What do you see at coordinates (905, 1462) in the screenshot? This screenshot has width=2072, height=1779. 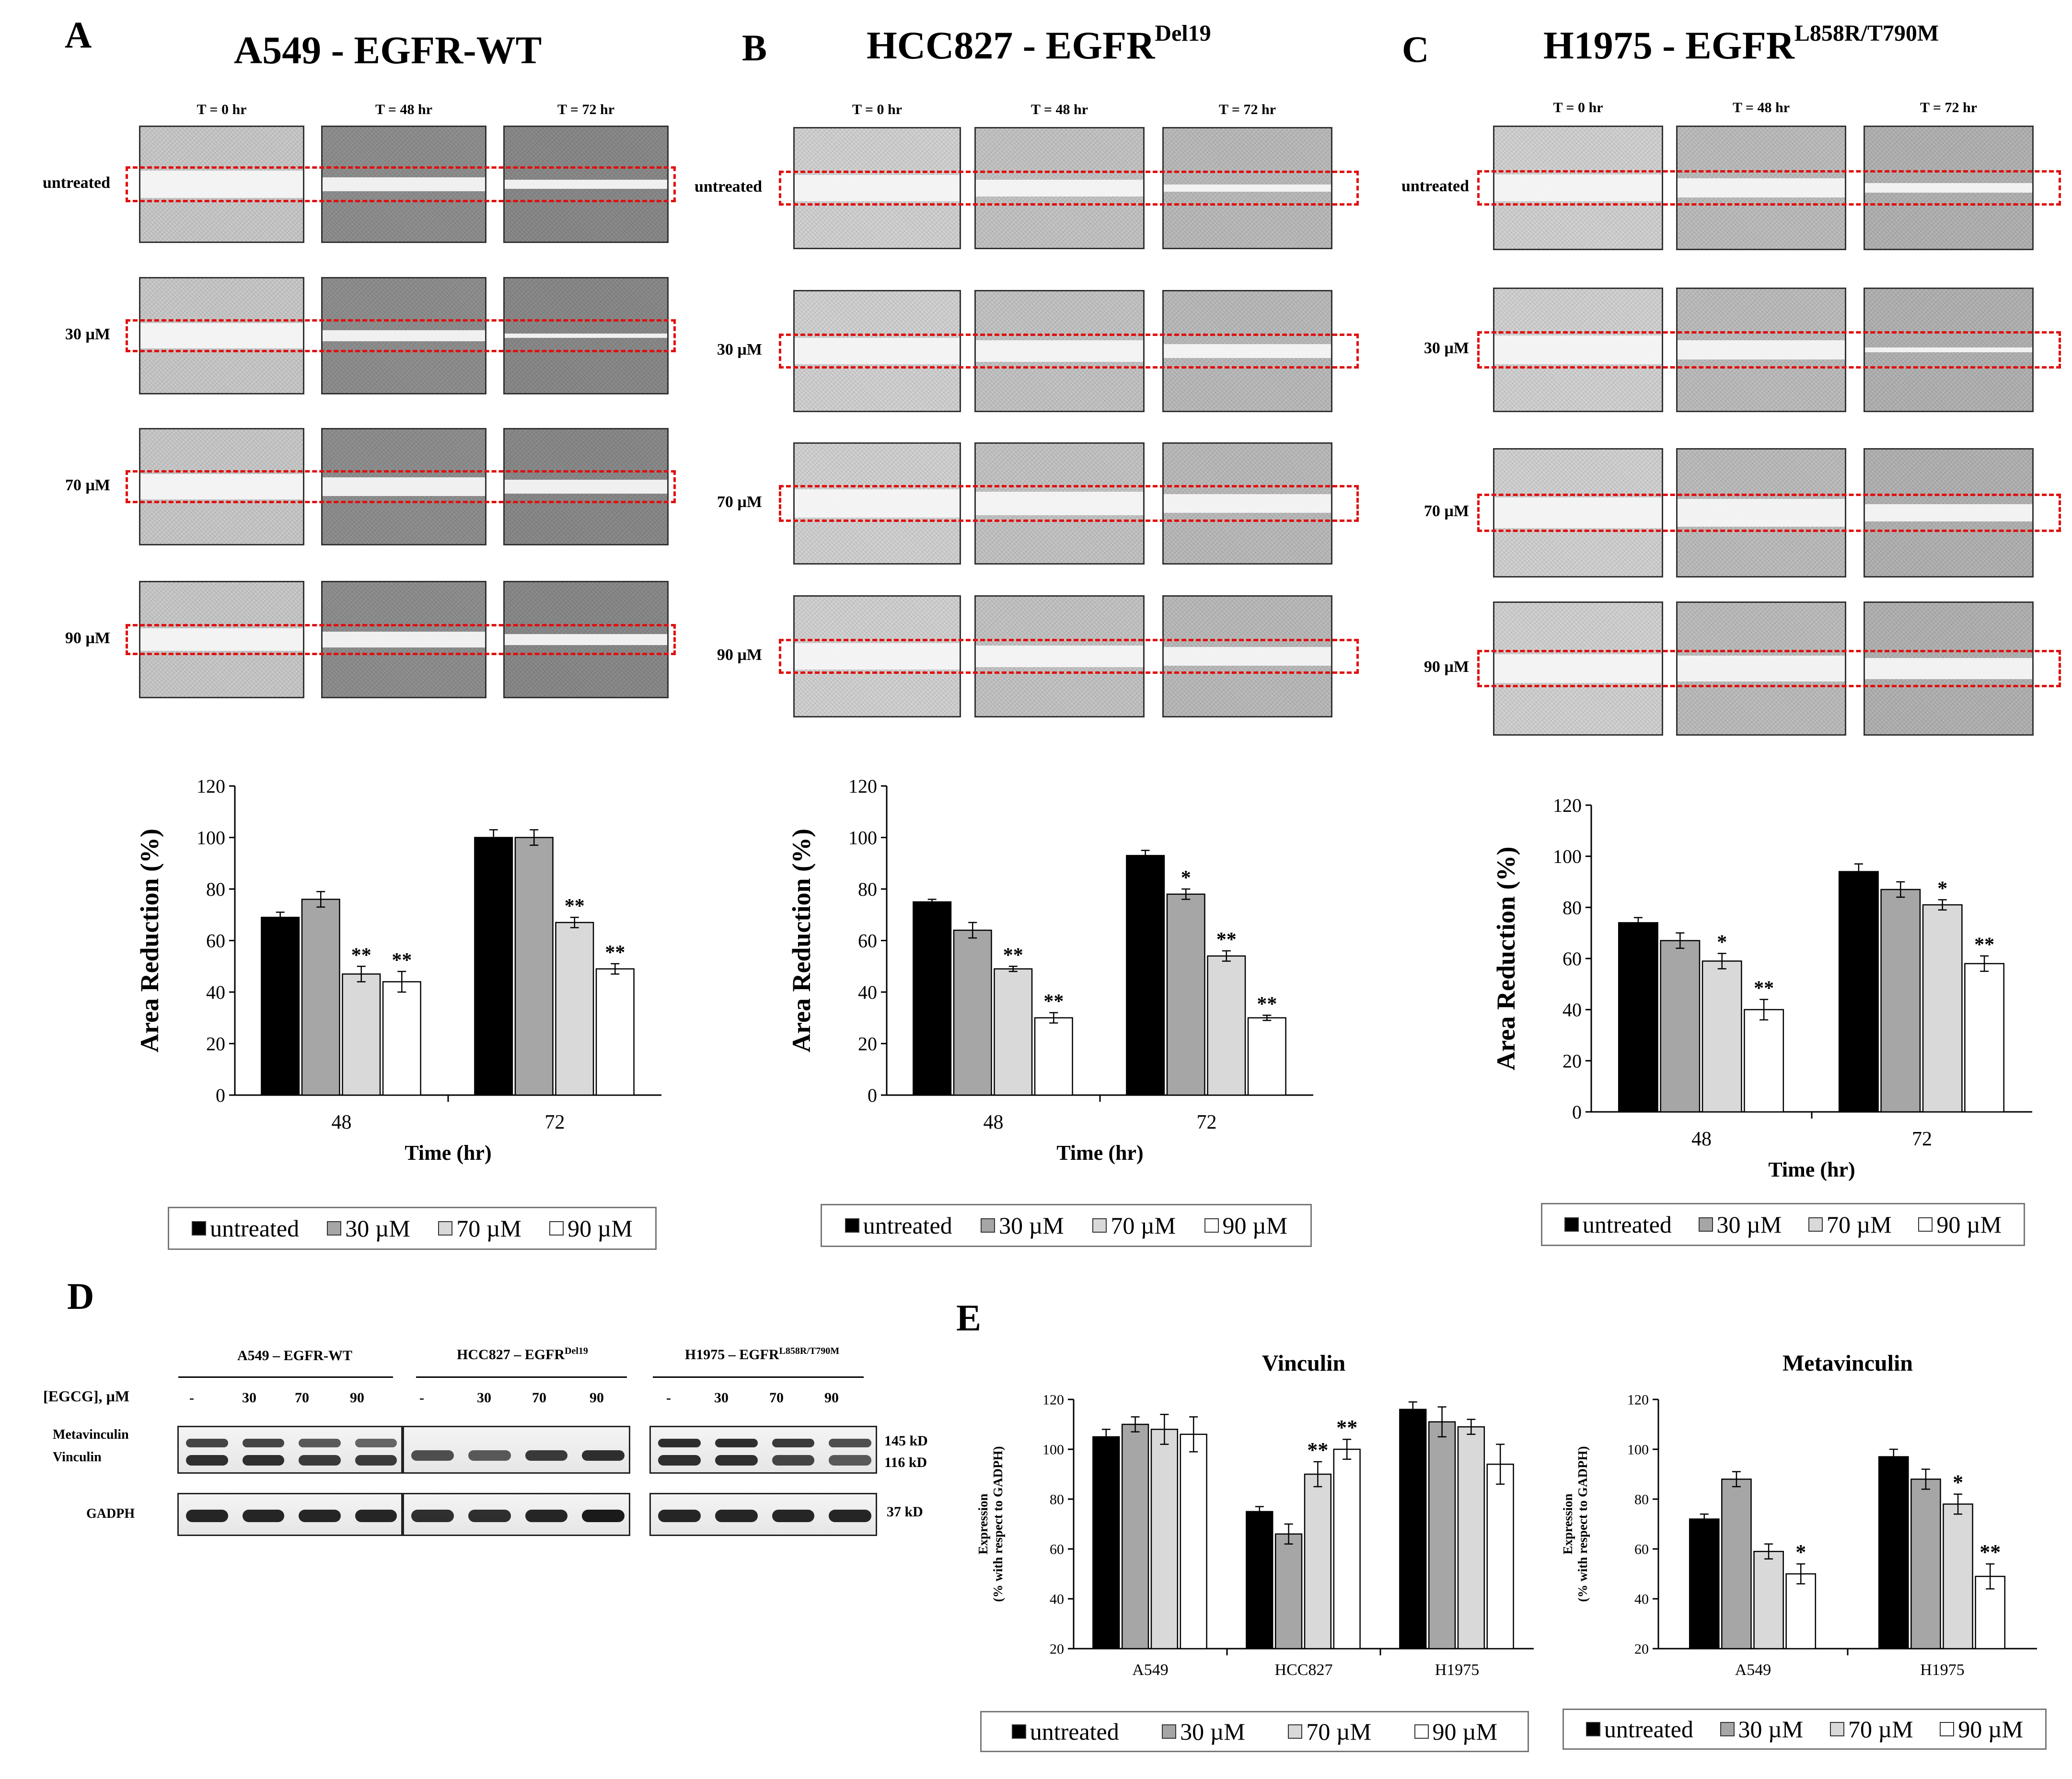 I see `wb-size-116: 116 kD` at bounding box center [905, 1462].